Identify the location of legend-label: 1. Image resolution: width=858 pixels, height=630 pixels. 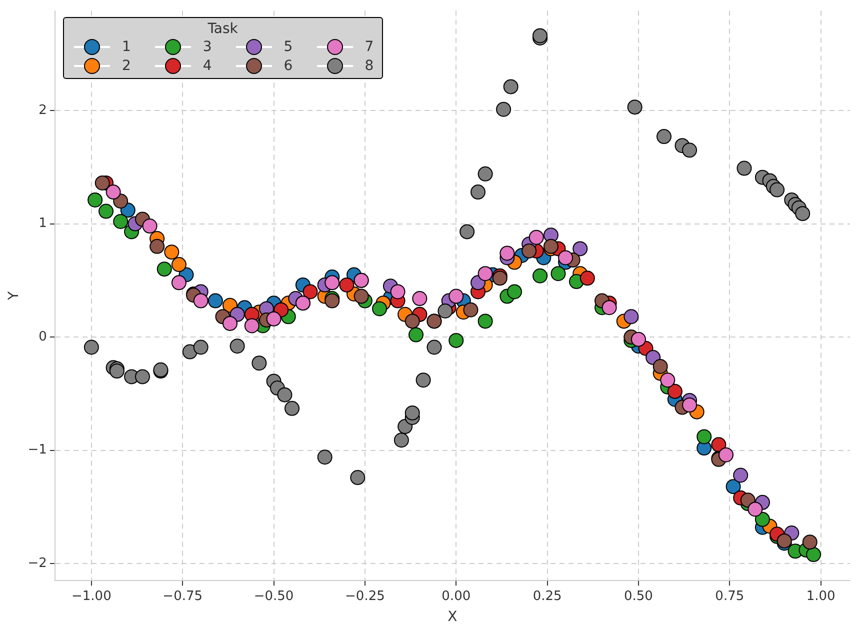
(126, 46).